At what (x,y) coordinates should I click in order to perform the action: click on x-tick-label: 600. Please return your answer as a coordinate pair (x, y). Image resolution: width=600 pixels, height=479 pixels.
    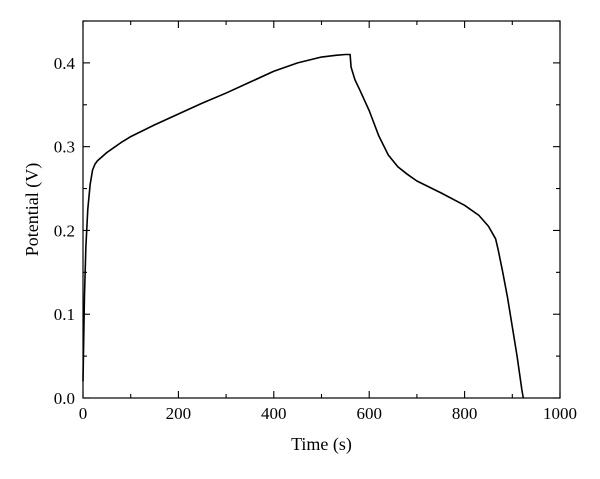
    Looking at the image, I should click on (369, 413).